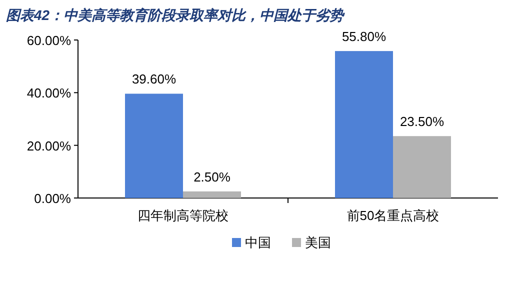 The width and height of the screenshot is (513, 281). What do you see at coordinates (53, 198) in the screenshot?
I see `y-tick-label: 0.00%` at bounding box center [53, 198].